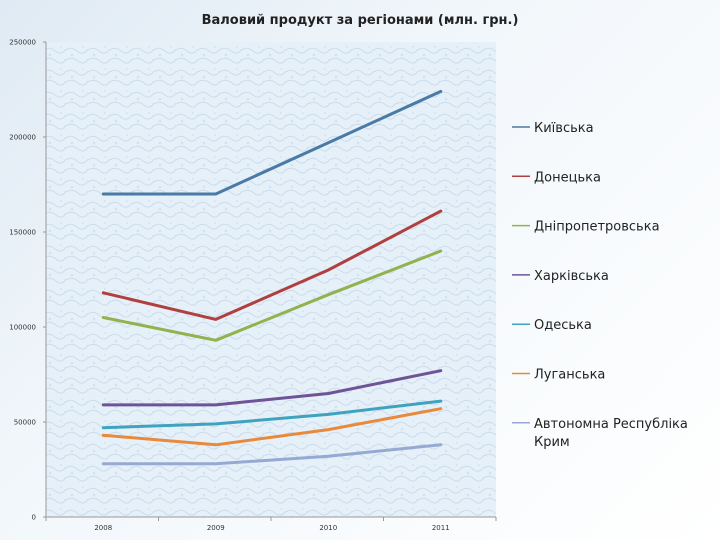 The image size is (720, 540). Describe the element at coordinates (441, 528) in the screenshot. I see `x-tick-label: 2011` at that location.